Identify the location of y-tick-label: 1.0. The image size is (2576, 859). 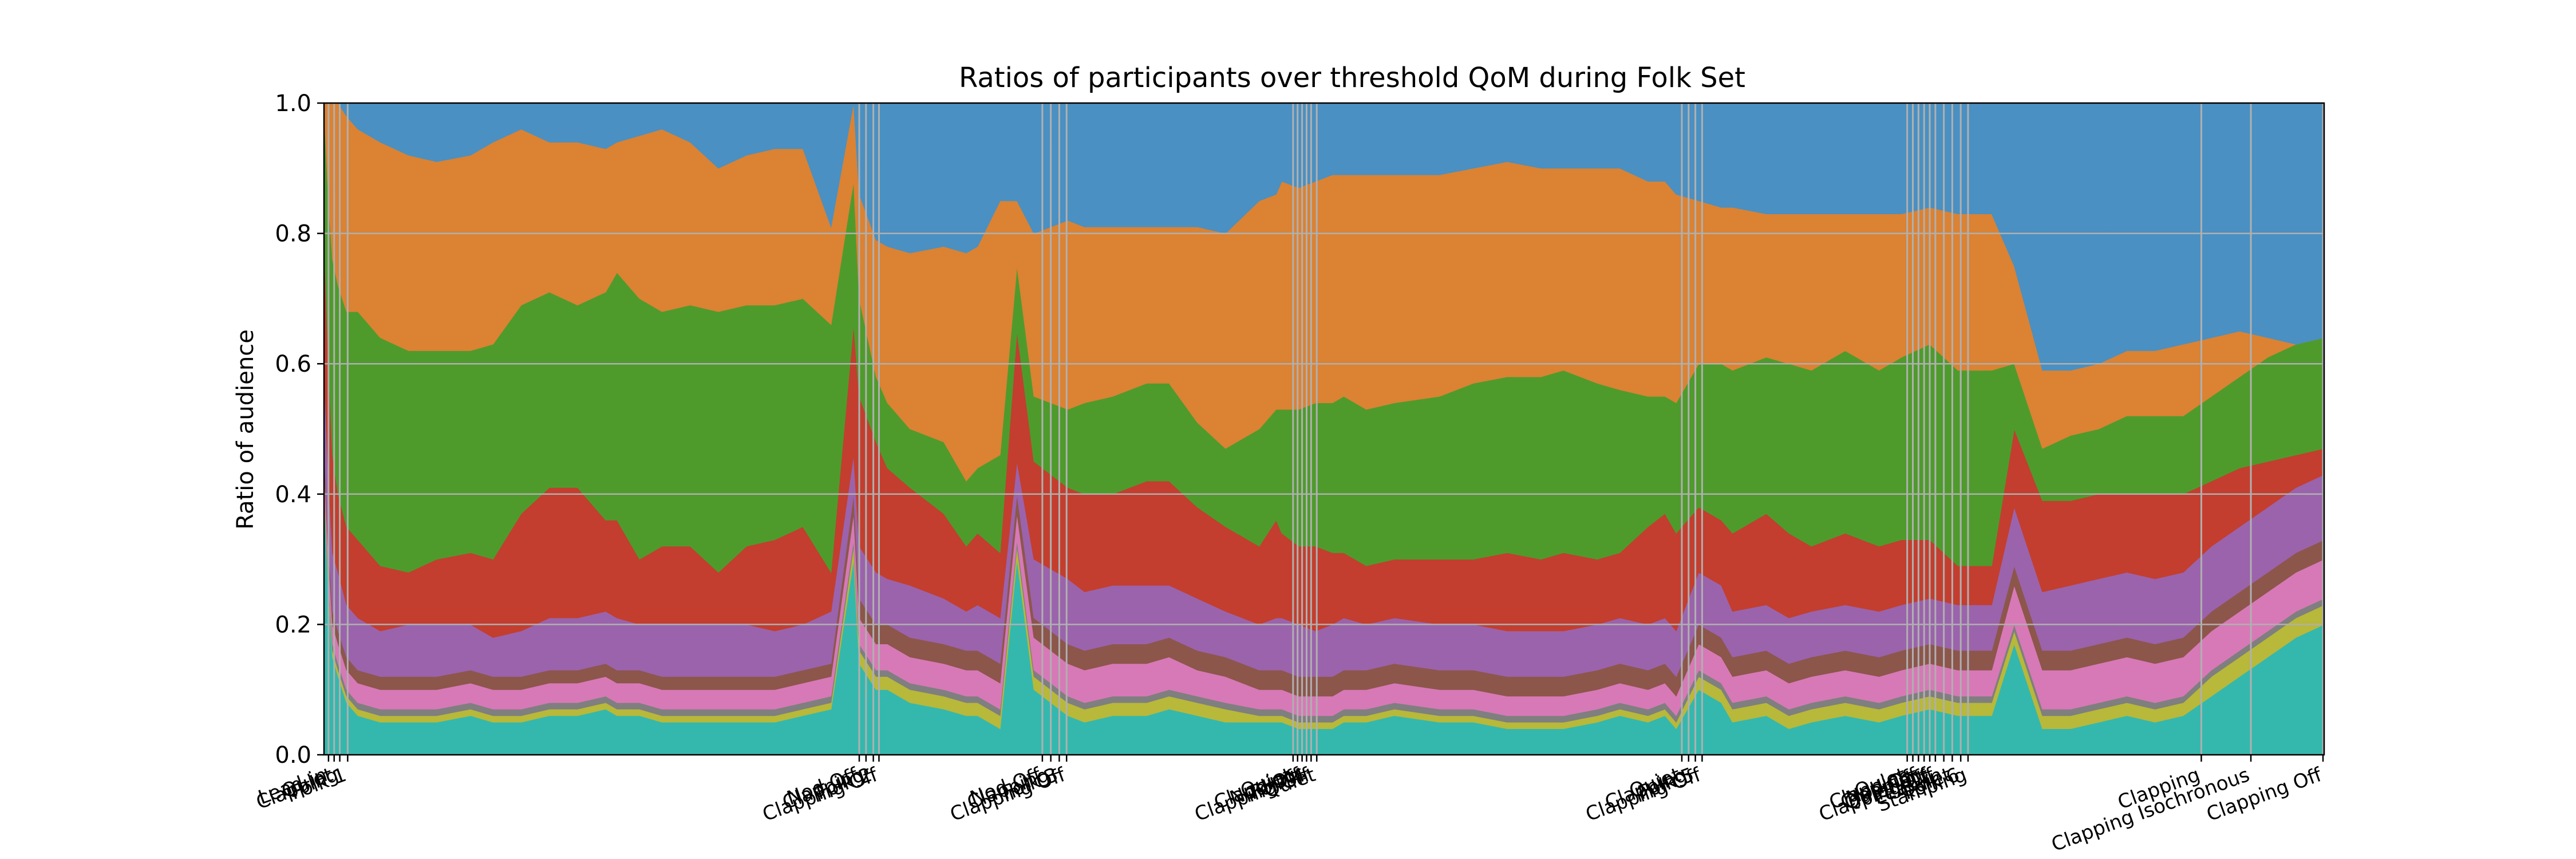
(293, 103).